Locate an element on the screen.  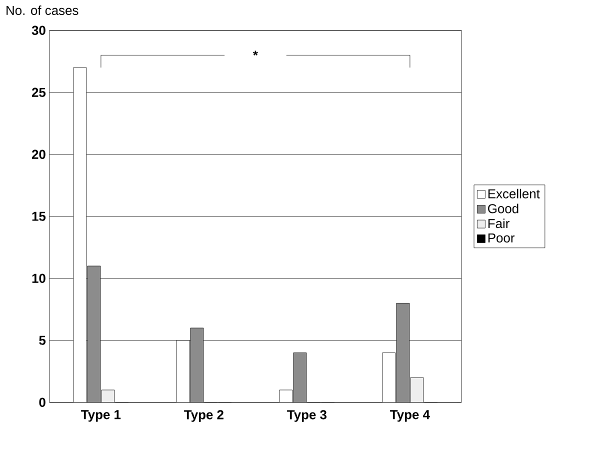
legend-label: Fair is located at coordinates (499, 223).